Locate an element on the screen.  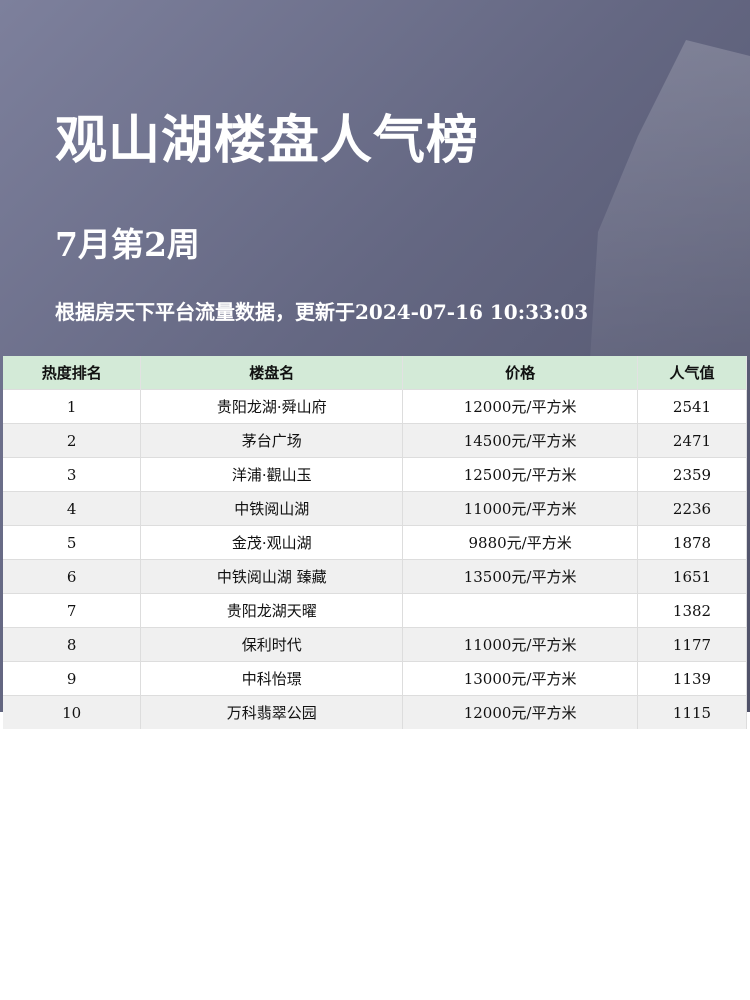
table-row: 9 中科怡璟 13000元/平方米 1139 is located at coordinates (375, 678).